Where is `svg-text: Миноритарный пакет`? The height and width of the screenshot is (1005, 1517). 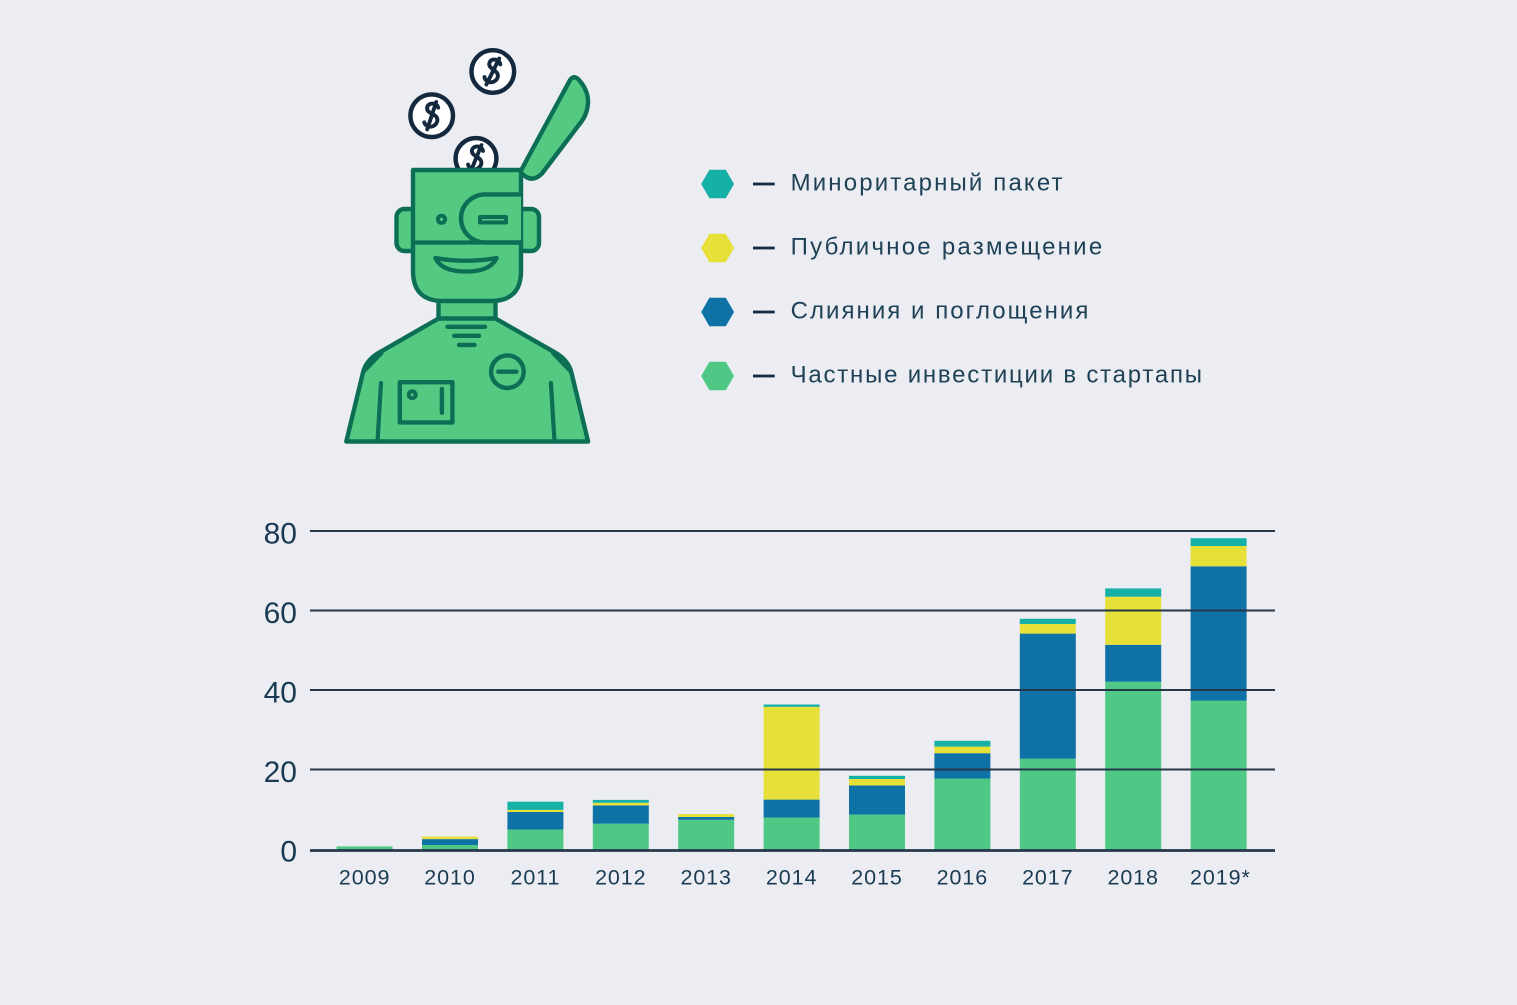
svg-text: Миноритарный пакет is located at coordinates (928, 183).